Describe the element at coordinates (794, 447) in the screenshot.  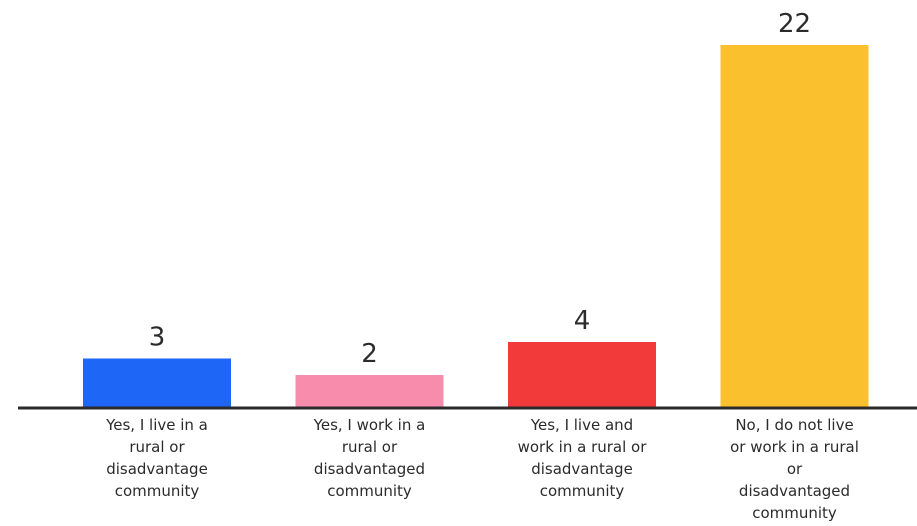
I see `category-label-line: or work in a rural` at that location.